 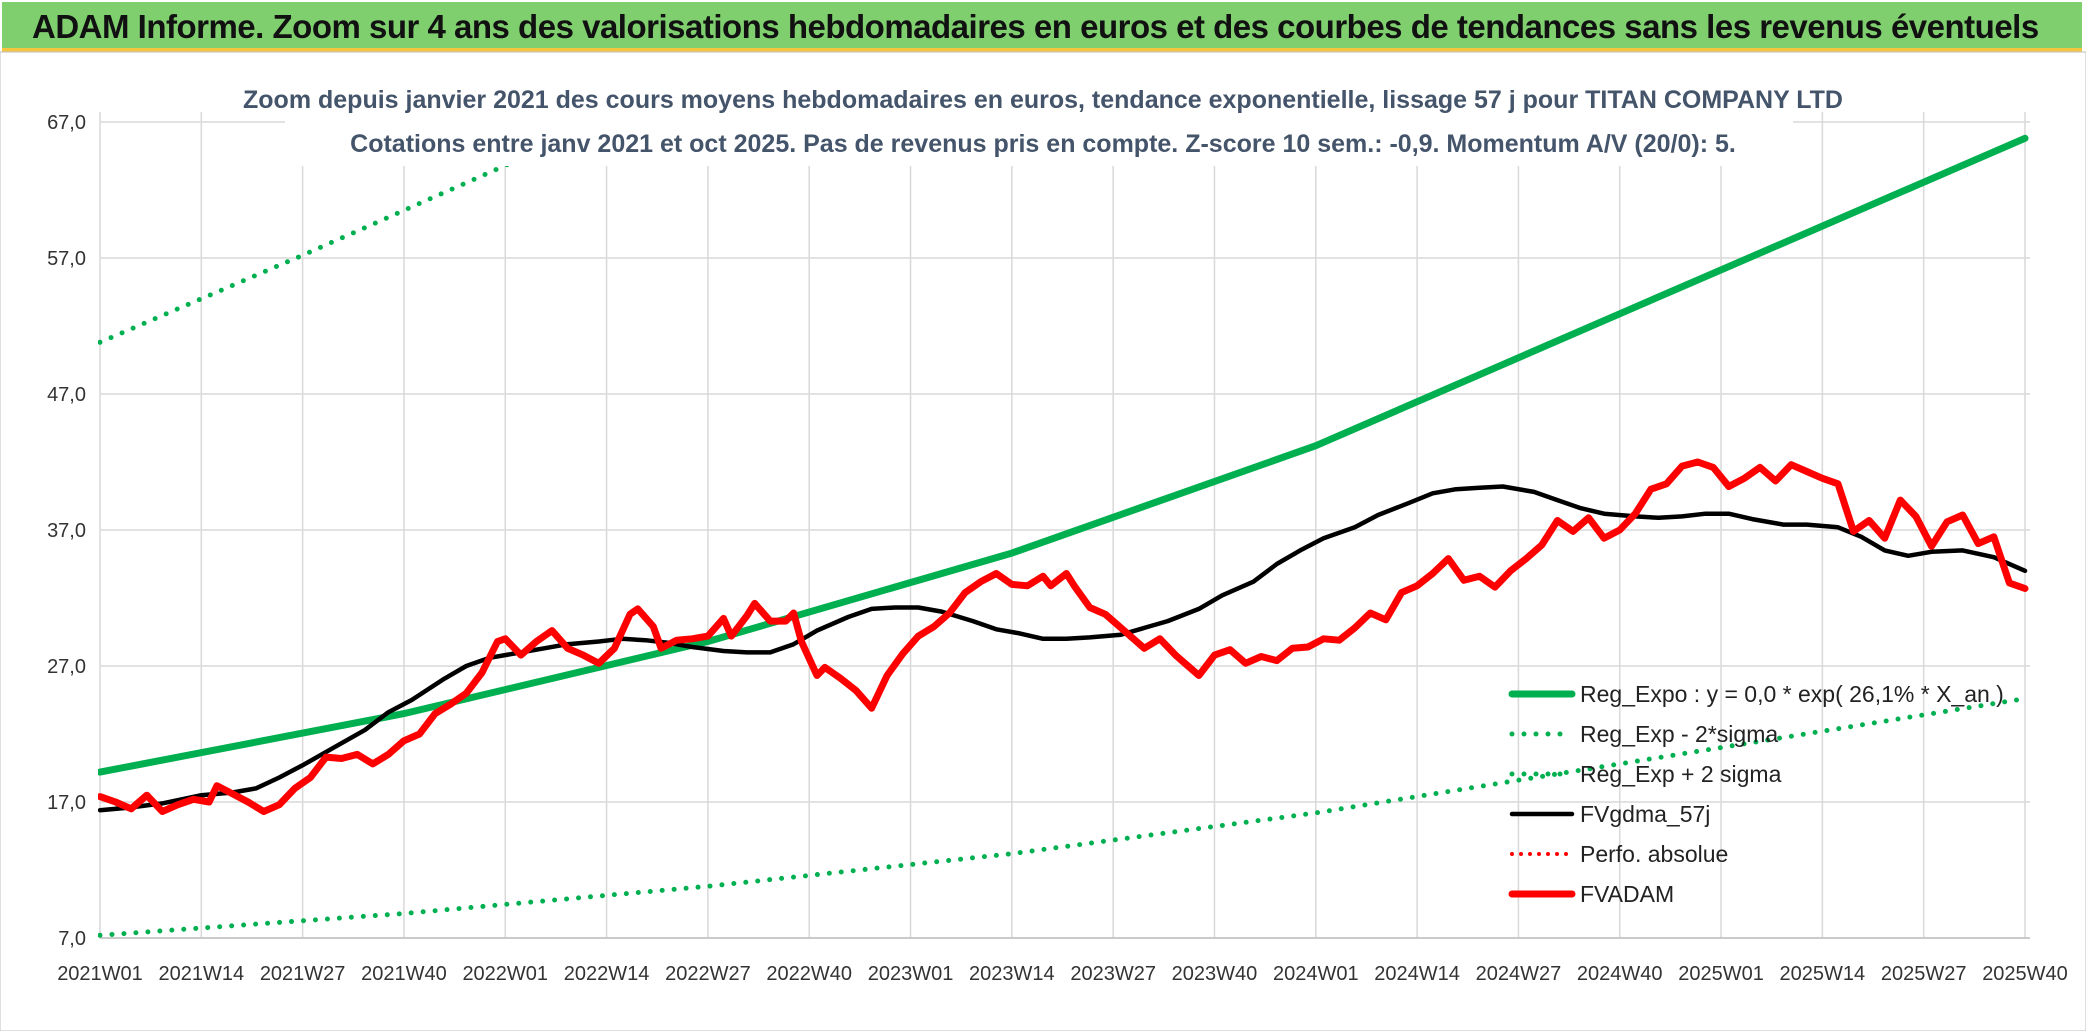 What do you see at coordinates (1215, 974) in the screenshot?
I see `x-tick-label: 2023W40` at bounding box center [1215, 974].